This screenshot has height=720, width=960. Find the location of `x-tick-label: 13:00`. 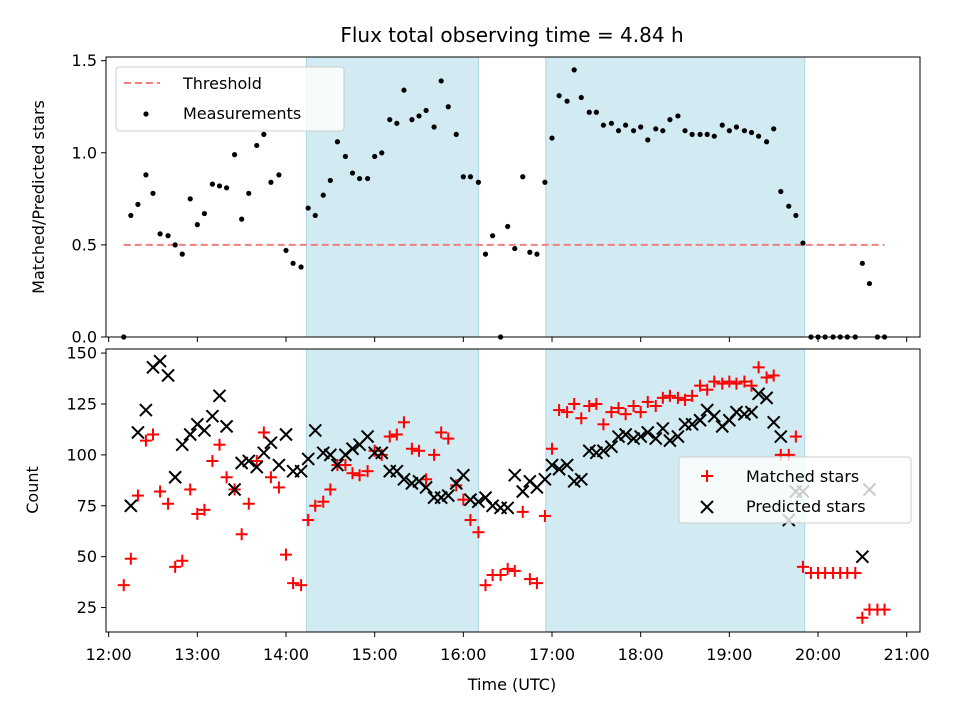

x-tick-label: 13:00 is located at coordinates (197, 654).